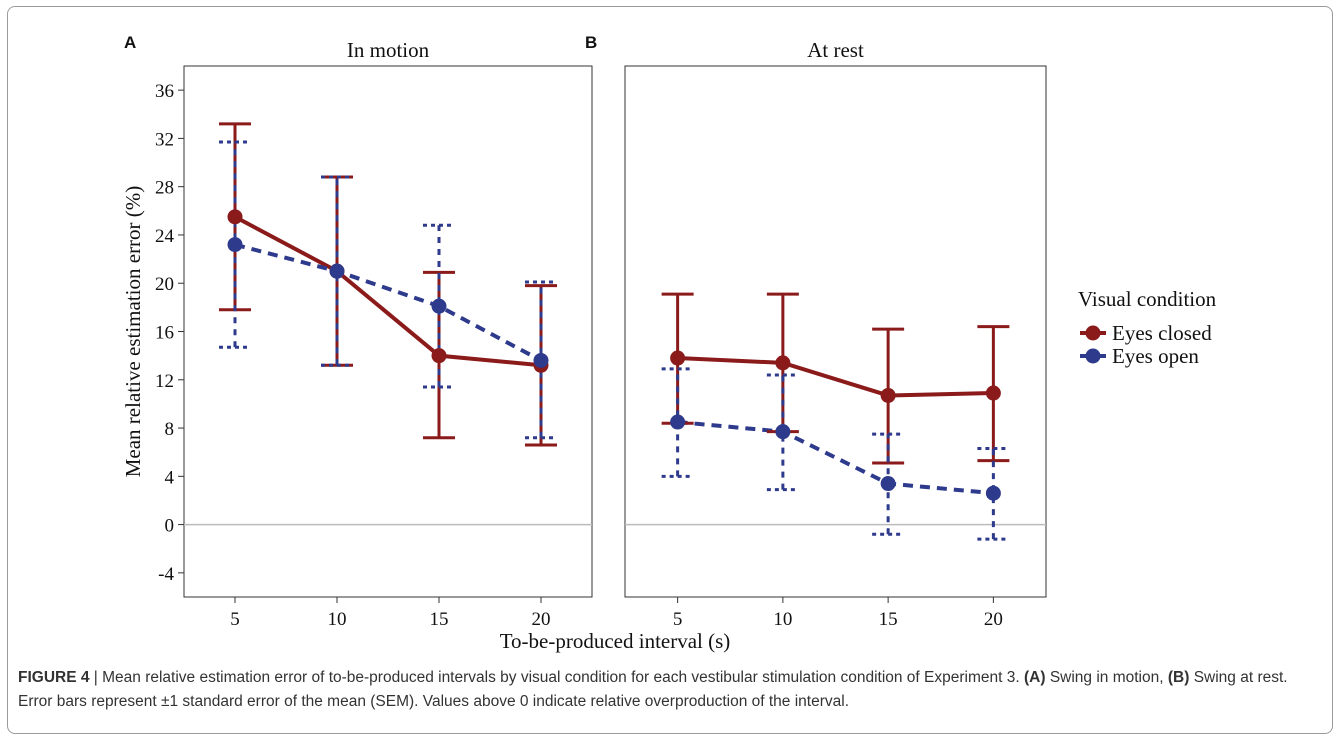 Image resolution: width=1341 pixels, height=744 pixels. What do you see at coordinates (164, 139) in the screenshot?
I see `y-tick-label: 32` at bounding box center [164, 139].